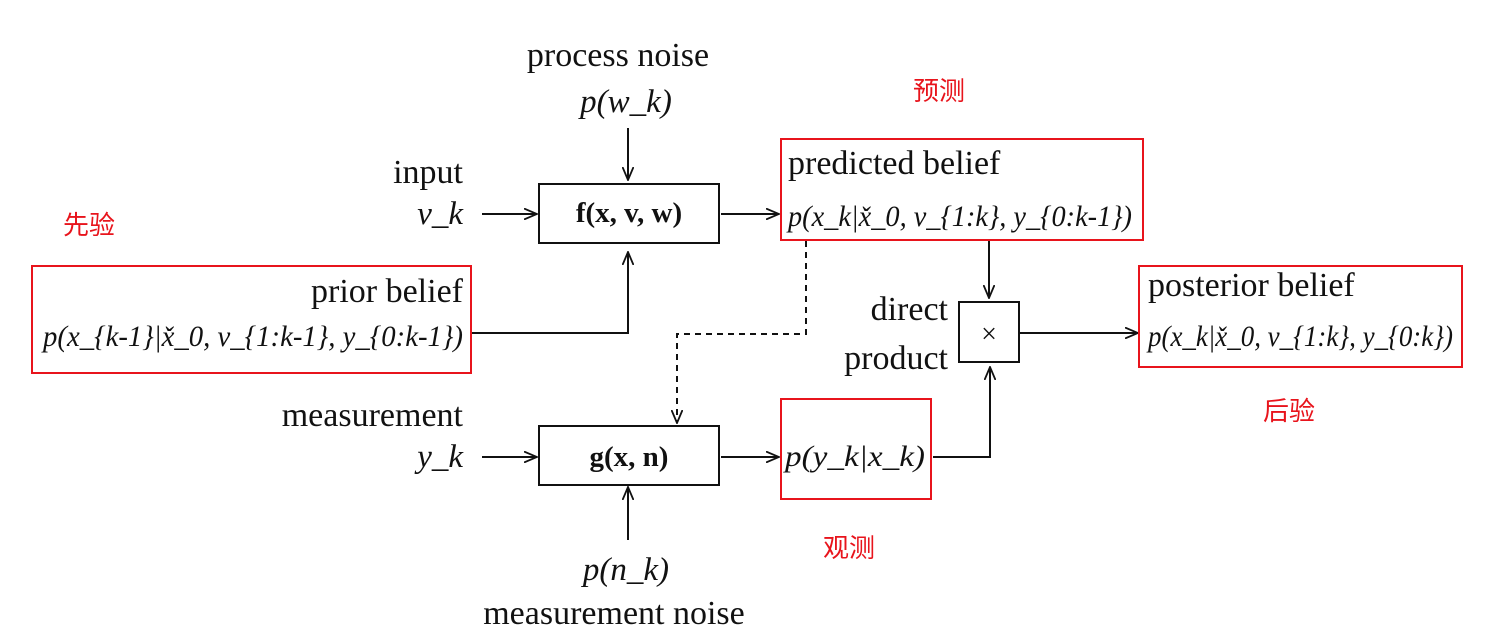 This screenshot has height=641, width=1493. I want to click on measurement-variable: y_k, so click(439, 457).